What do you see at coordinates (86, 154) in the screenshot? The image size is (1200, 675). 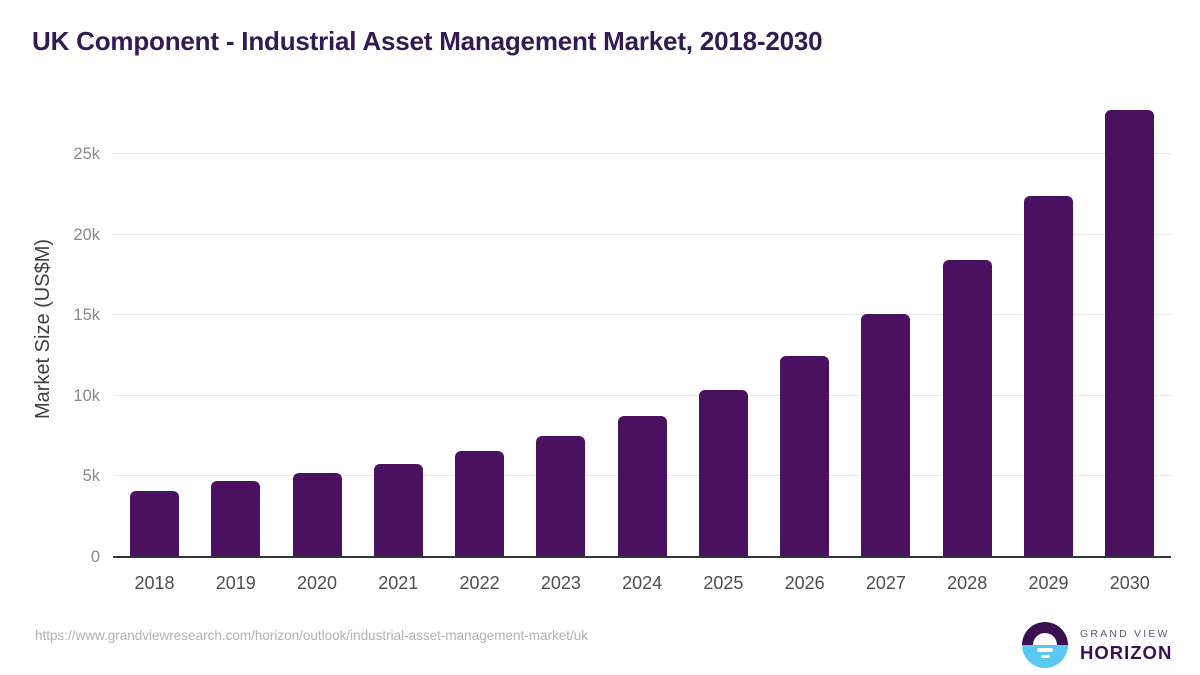 I see `y-tick-label-25k: 25k` at bounding box center [86, 154].